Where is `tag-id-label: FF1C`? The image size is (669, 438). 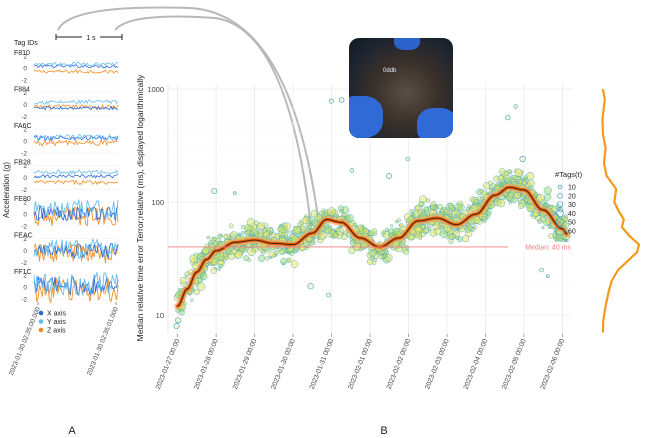 tag-id-label: FF1C is located at coordinates (23, 272).